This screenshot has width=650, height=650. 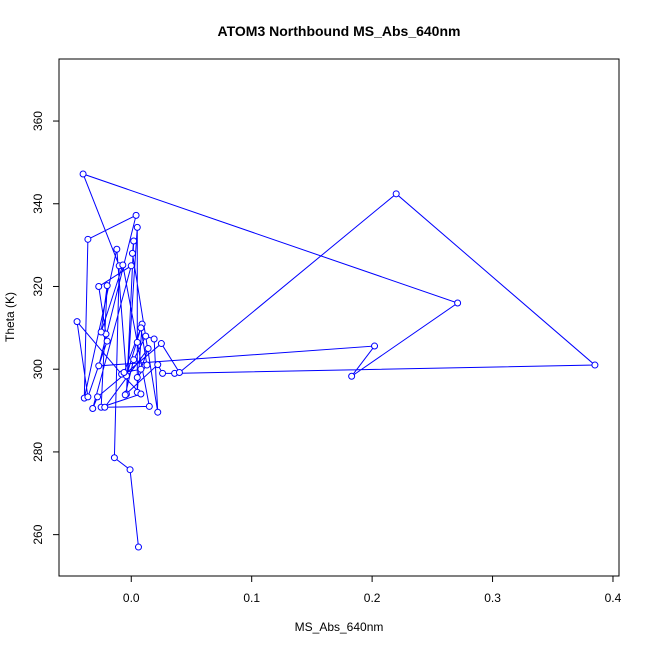 What do you see at coordinates (131, 598) in the screenshot?
I see `x-tick-label: 0.0` at bounding box center [131, 598].